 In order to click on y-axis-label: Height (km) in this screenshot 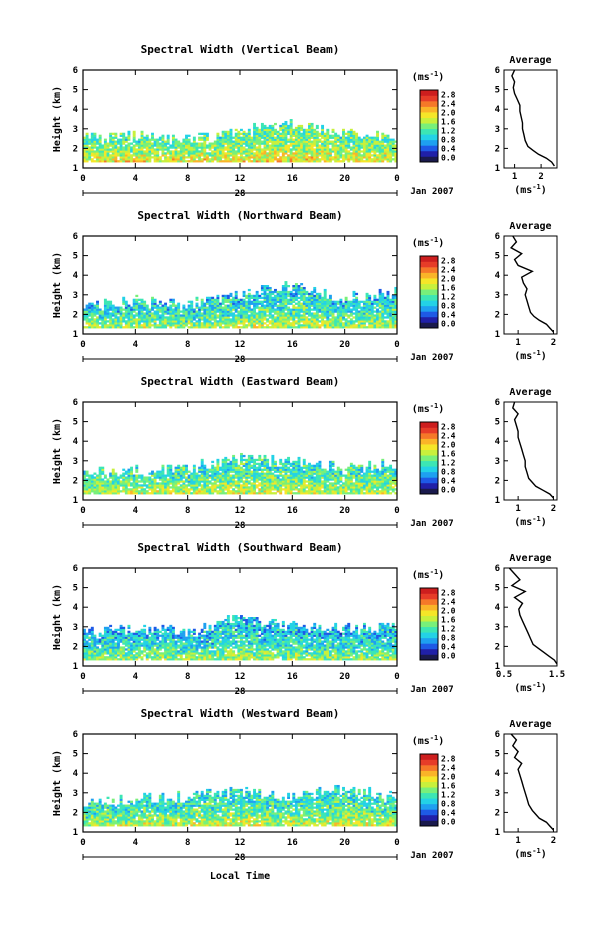, I will do `click(57, 285)`.